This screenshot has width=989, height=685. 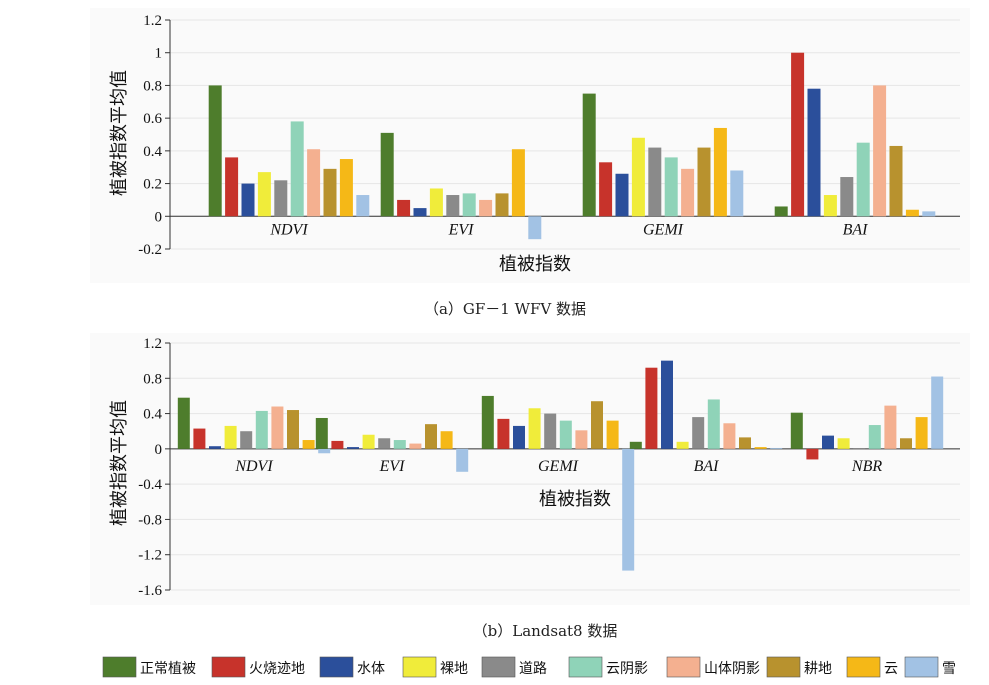 What do you see at coordinates (288, 229) in the screenshot?
I see `category-label: NDVI` at bounding box center [288, 229].